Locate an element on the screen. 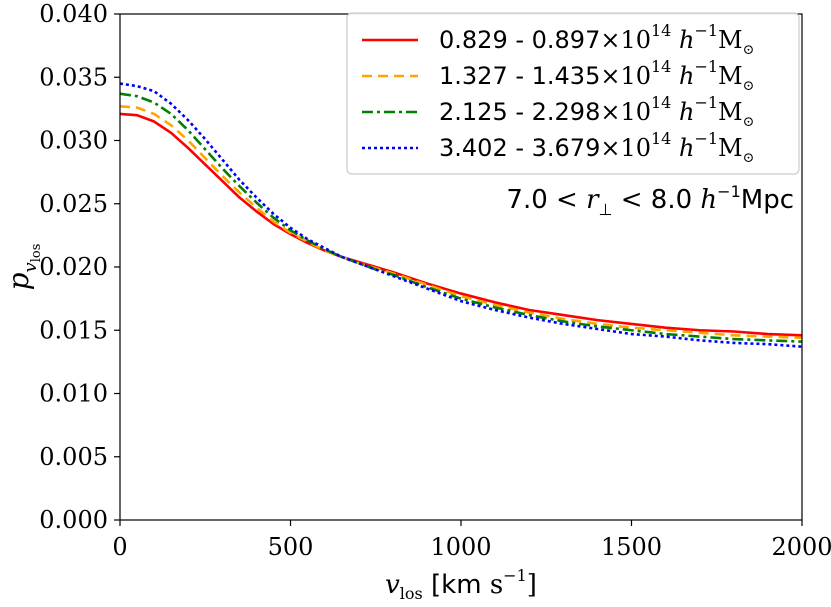 This screenshot has height=607, width=831. y-axis-label: pvlos is located at coordinates (23, 267).